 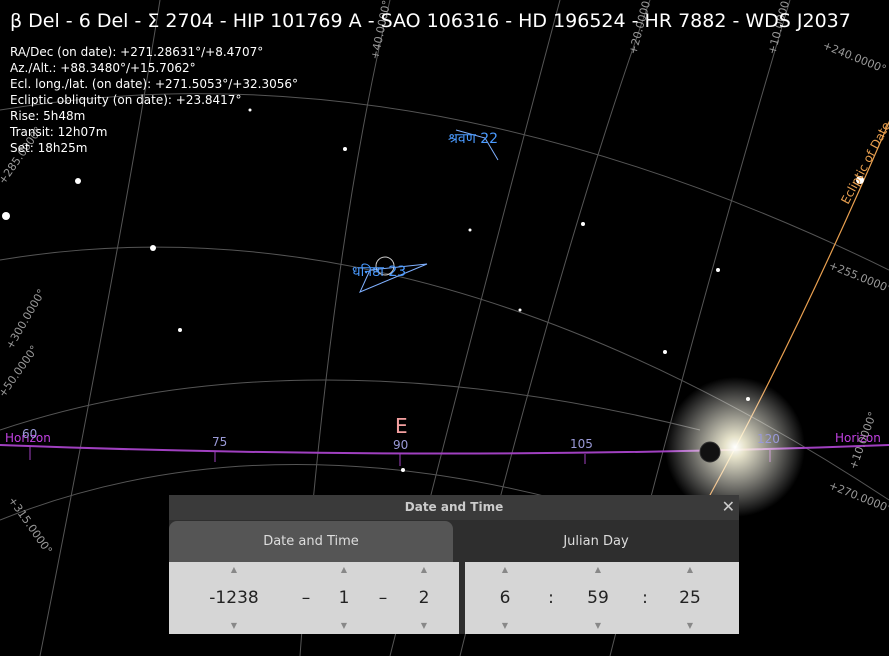 I want to click on month-spinbox: 1, so click(x=344, y=595).